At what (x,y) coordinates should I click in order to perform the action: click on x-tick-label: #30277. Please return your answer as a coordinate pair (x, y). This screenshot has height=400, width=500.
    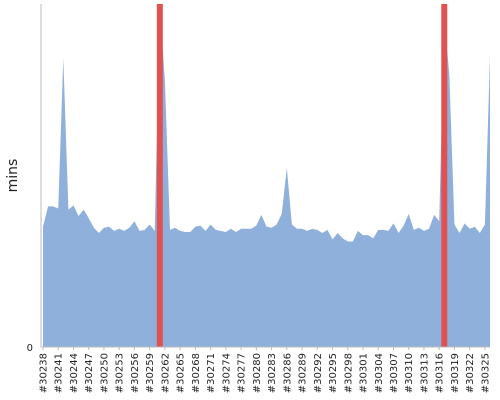
    Looking at the image, I should click on (242, 373).